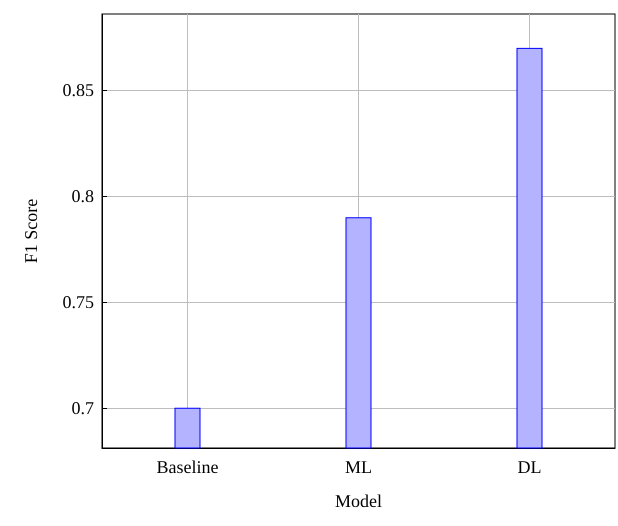  I want to click on x-axis-title: Model, so click(358, 501).